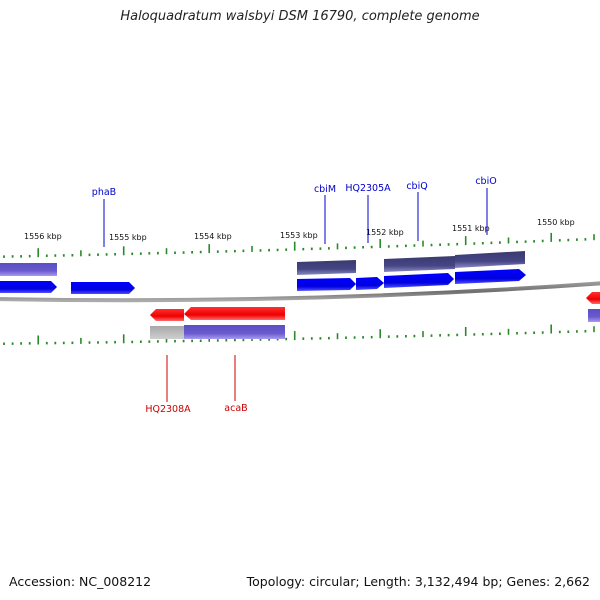  I want to click on genome-backbone, so click(300, 292).